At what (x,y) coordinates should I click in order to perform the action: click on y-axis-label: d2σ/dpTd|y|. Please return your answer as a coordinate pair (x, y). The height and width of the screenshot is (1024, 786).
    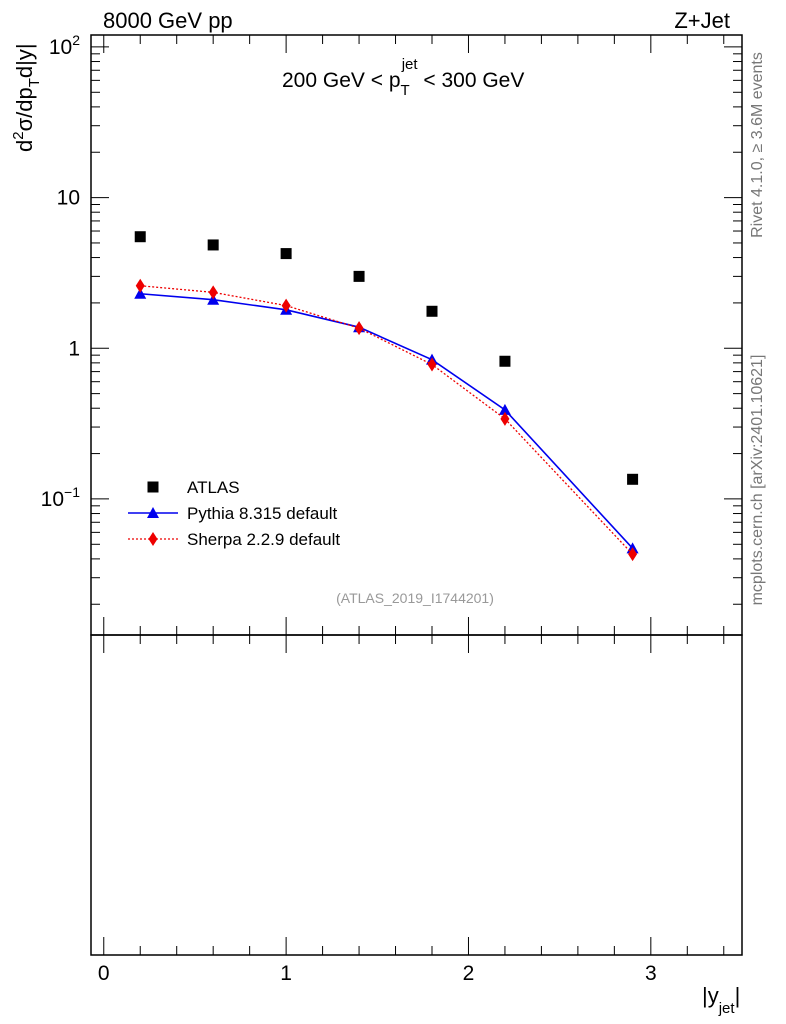
    Looking at the image, I should click on (26, 97).